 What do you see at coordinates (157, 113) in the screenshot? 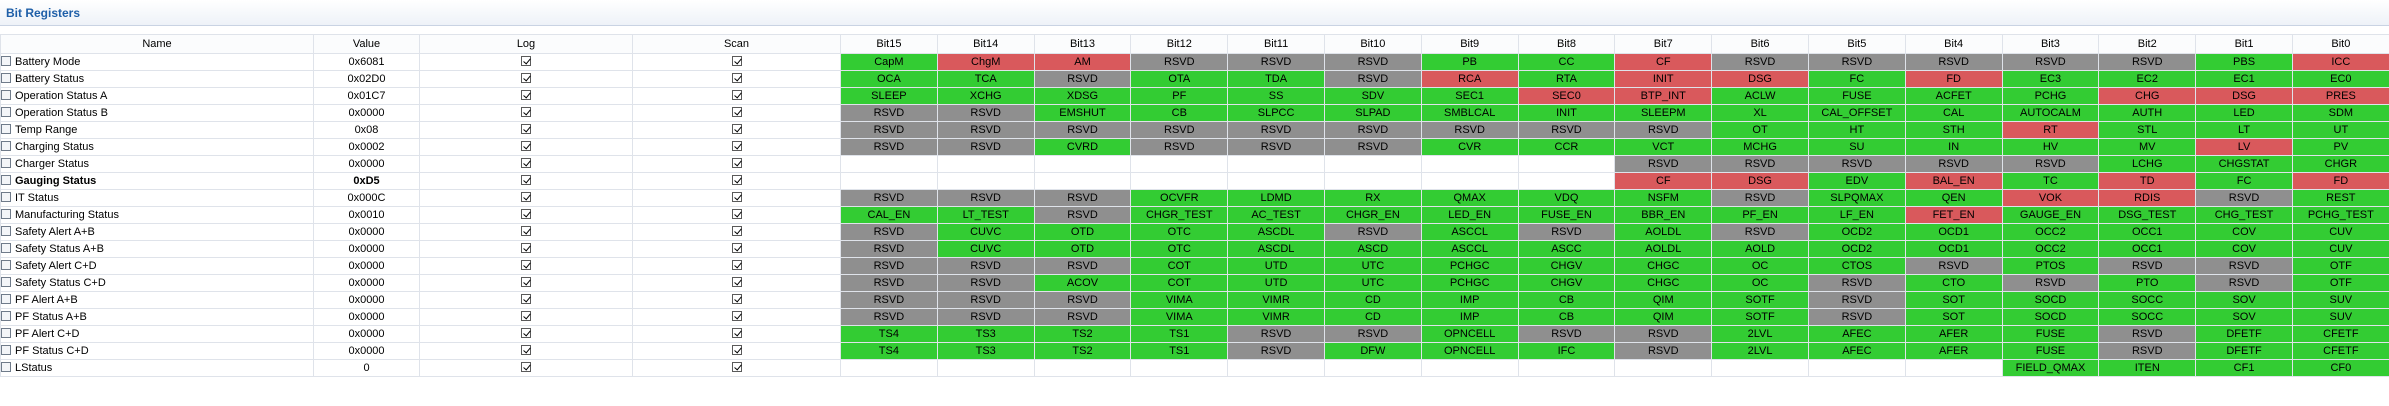
I see `register-name-cell: Operation Status B` at bounding box center [157, 113].